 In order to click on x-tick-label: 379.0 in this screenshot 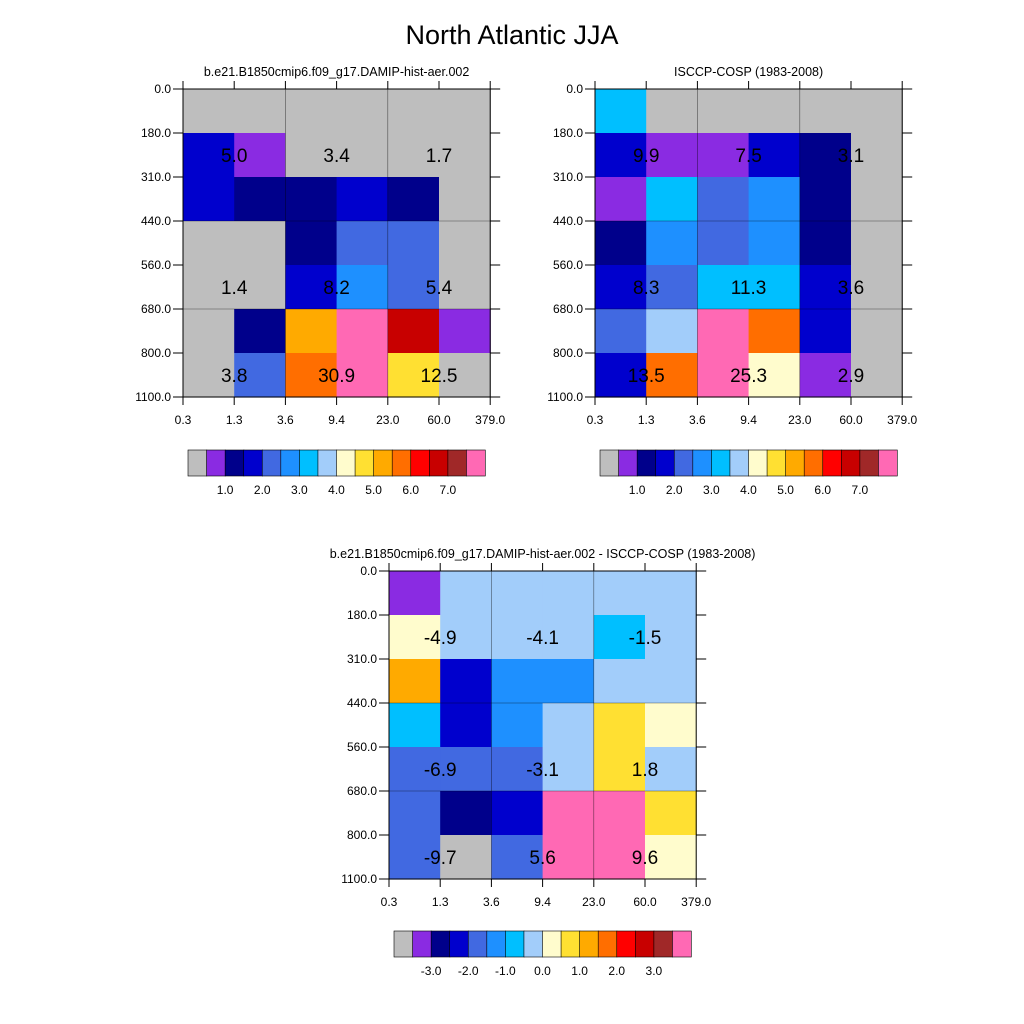, I will do `click(902, 420)`.